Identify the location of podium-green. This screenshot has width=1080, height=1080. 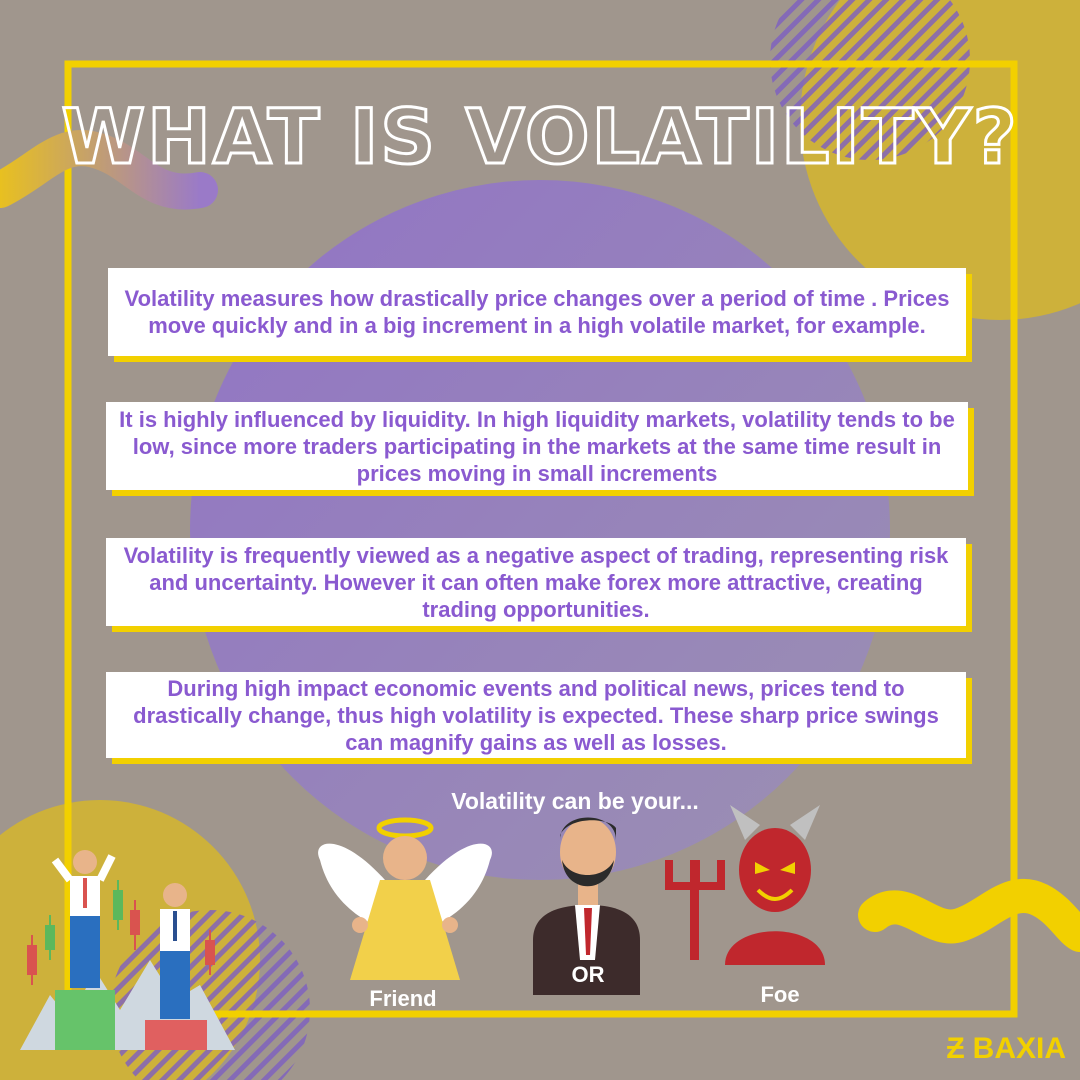
(85, 1020).